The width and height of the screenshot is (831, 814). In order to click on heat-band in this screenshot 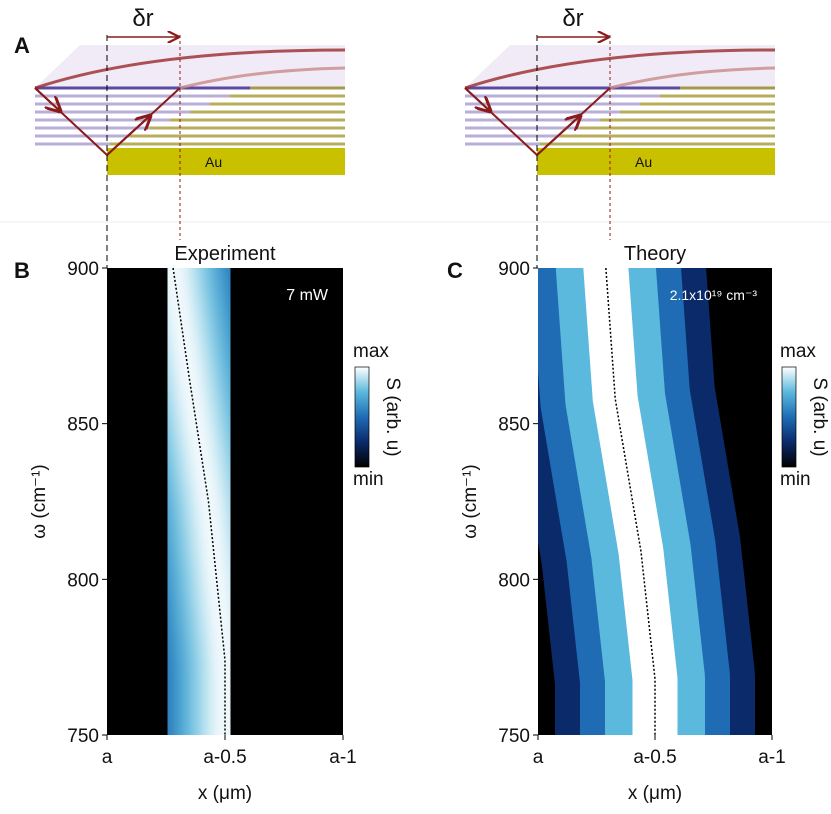, I will do `click(646, 501)`.